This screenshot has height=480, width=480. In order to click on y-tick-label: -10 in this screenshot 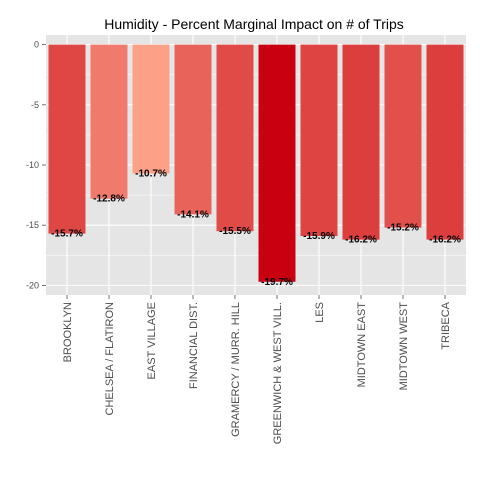, I will do `click(32, 165)`.